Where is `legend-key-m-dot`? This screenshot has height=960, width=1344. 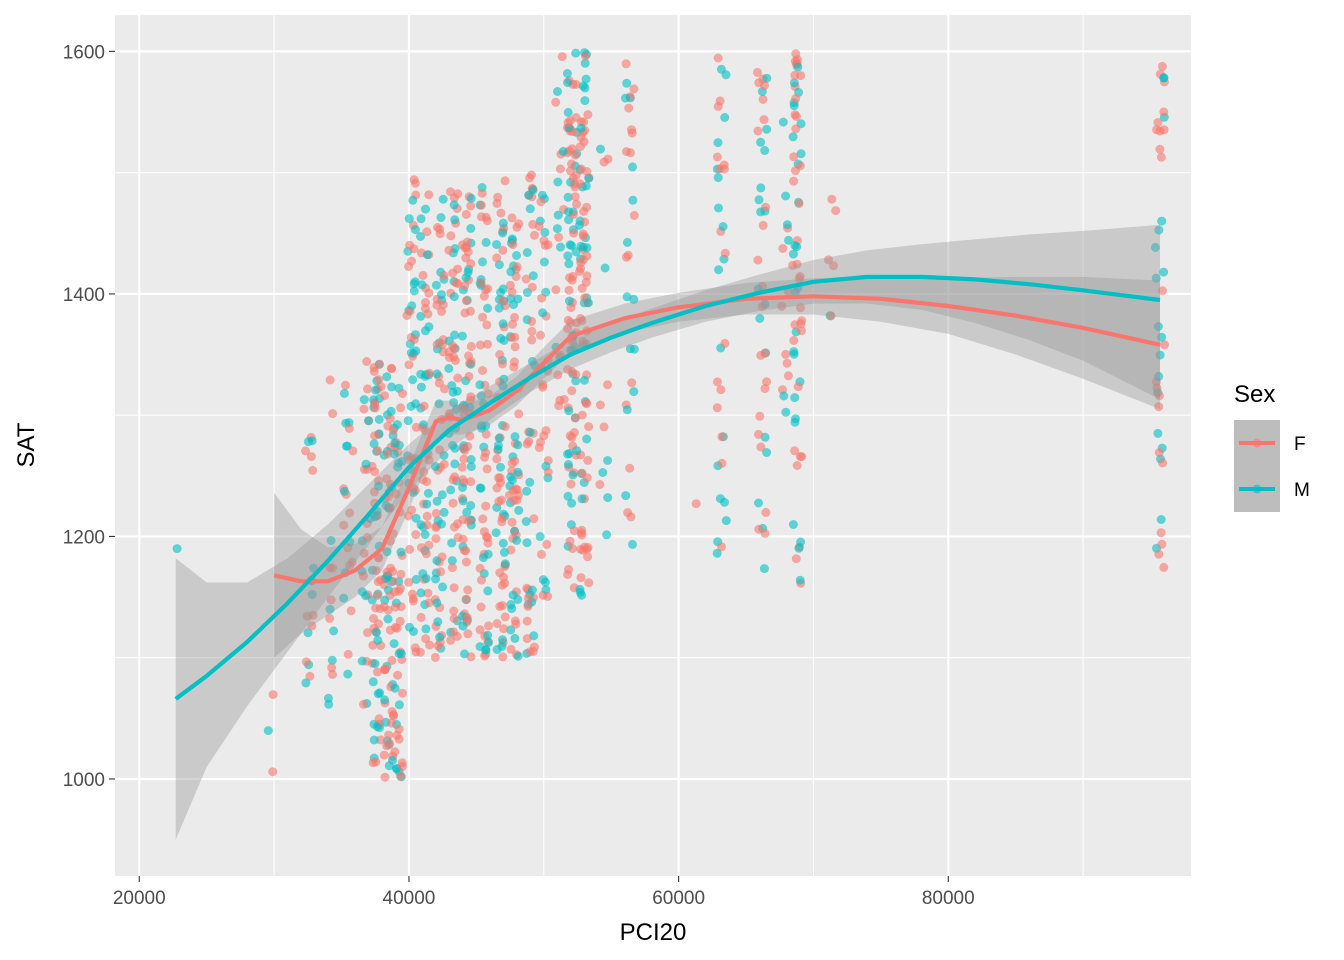 legend-key-m-dot is located at coordinates (1257, 489).